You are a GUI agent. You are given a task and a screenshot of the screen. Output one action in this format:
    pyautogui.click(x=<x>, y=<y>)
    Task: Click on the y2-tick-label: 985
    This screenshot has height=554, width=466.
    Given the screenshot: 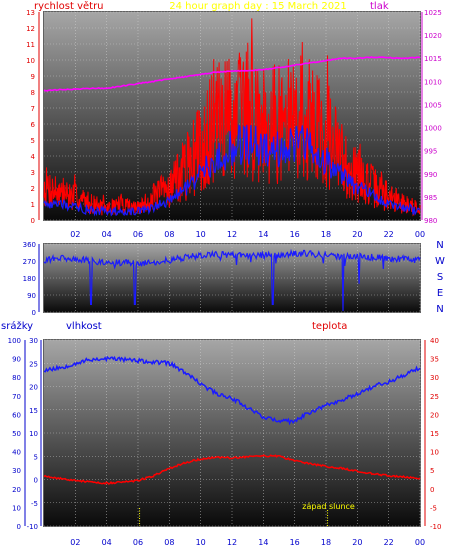 What is the action you would take?
    pyautogui.click(x=430, y=198)
    